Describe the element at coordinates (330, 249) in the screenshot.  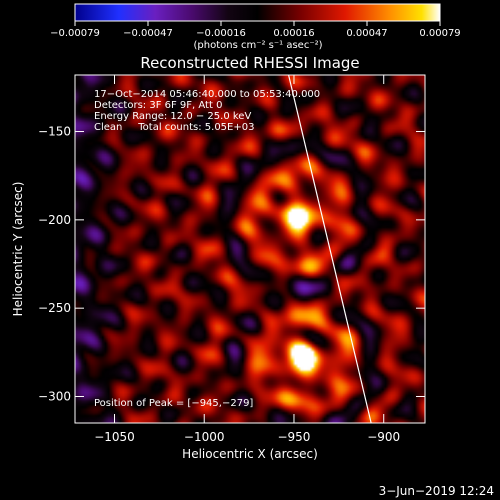
I see `solar-limb-line` at that location.